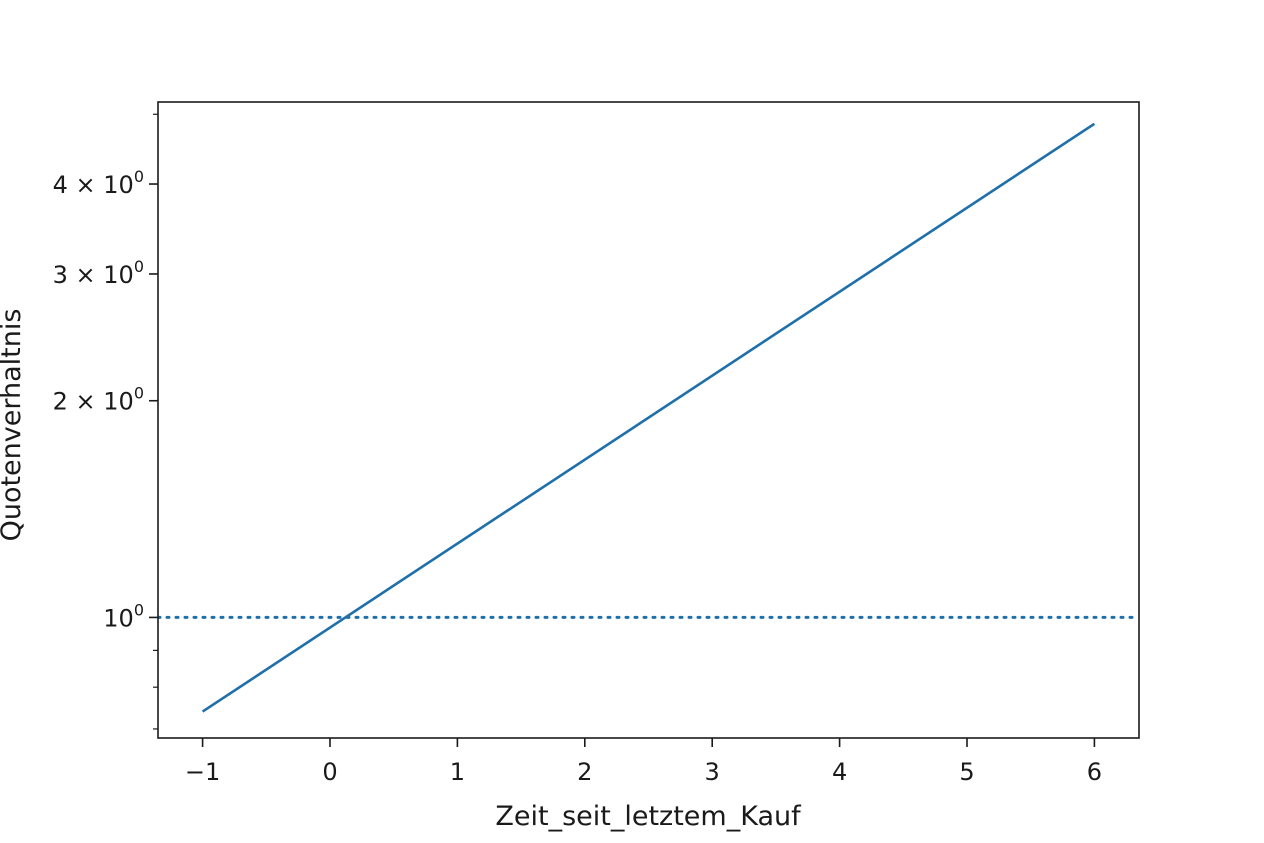 Image resolution: width=1264 pixels, height=843 pixels. I want to click on y-axis-label: Quotenverhaltnis, so click(13, 425).